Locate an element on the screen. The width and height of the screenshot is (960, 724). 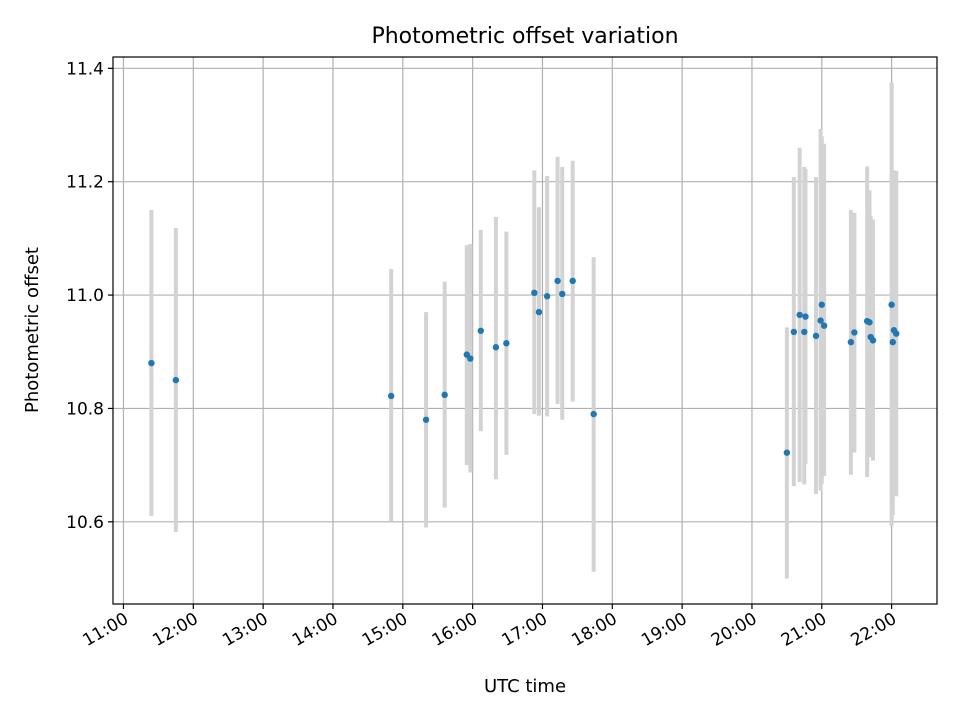
y-tick-label: 11.0 is located at coordinates (85, 296).